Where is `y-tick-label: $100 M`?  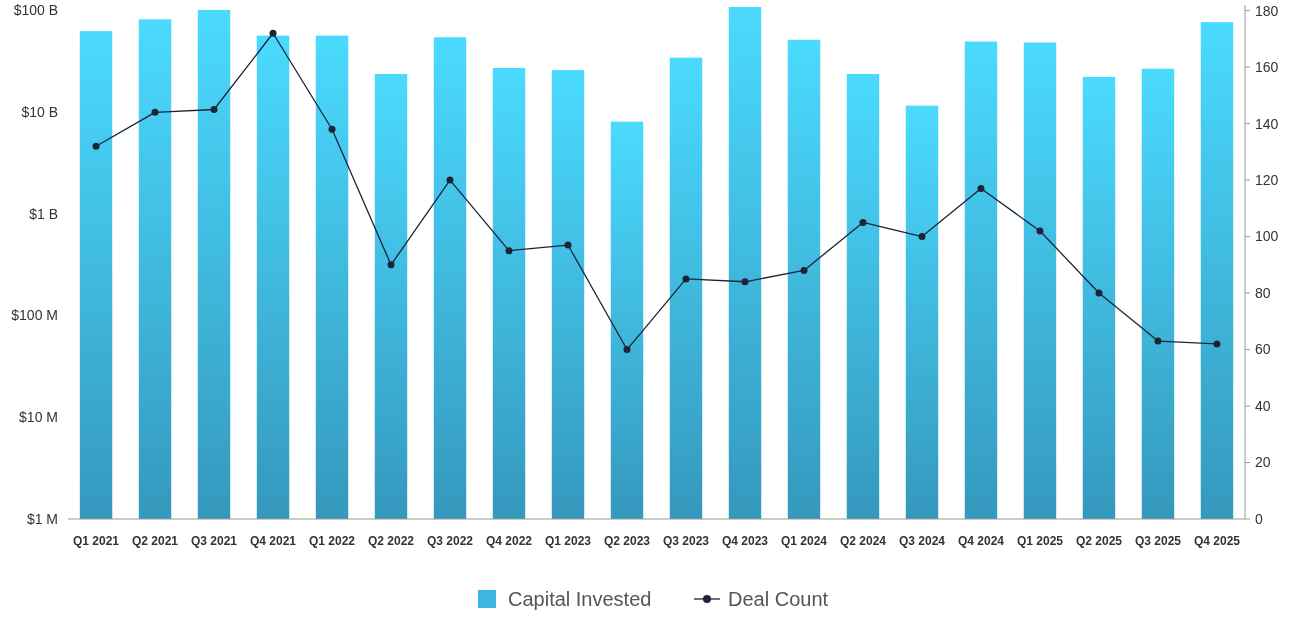
y-tick-label: $100 M is located at coordinates (34, 315).